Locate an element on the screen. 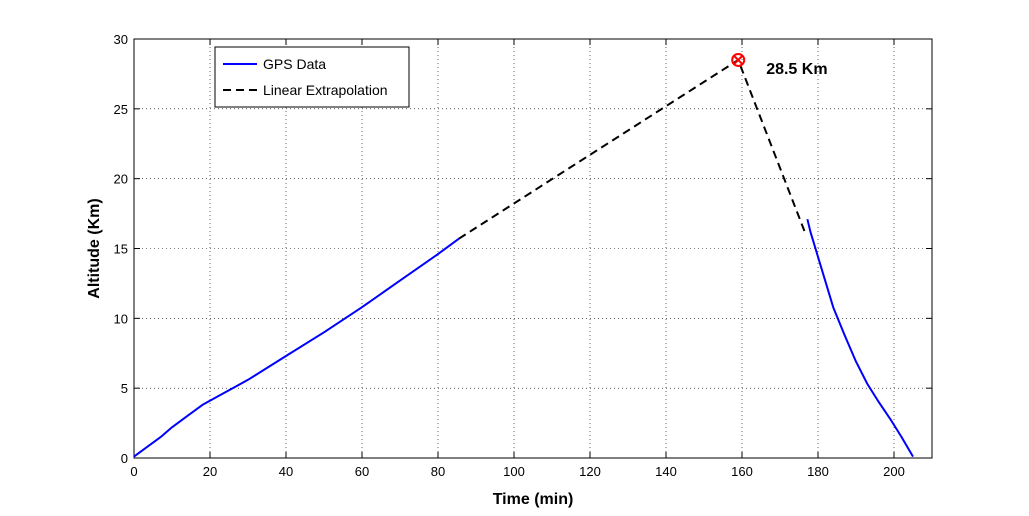 The width and height of the screenshot is (1029, 516). peak-marker-circle is located at coordinates (738, 59).